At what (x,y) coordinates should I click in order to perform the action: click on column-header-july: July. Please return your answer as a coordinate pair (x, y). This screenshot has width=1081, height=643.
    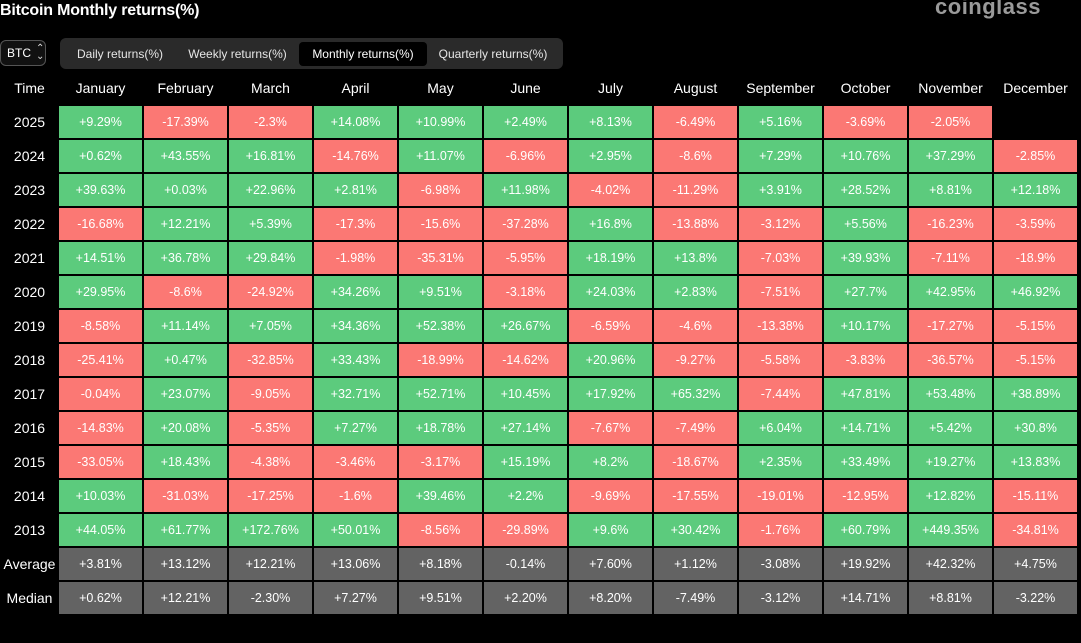
    Looking at the image, I should click on (610, 88).